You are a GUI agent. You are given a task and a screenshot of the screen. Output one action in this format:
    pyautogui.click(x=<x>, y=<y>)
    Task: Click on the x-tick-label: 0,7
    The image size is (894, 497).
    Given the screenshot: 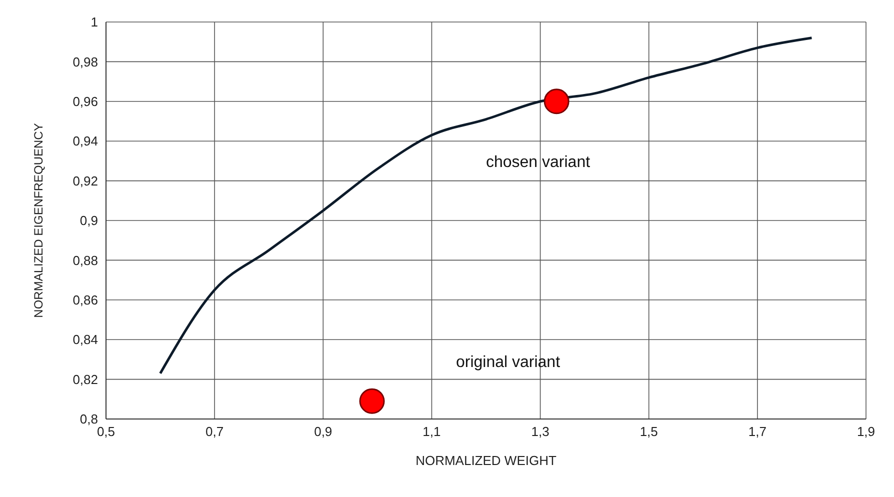 What is the action you would take?
    pyautogui.click(x=215, y=432)
    